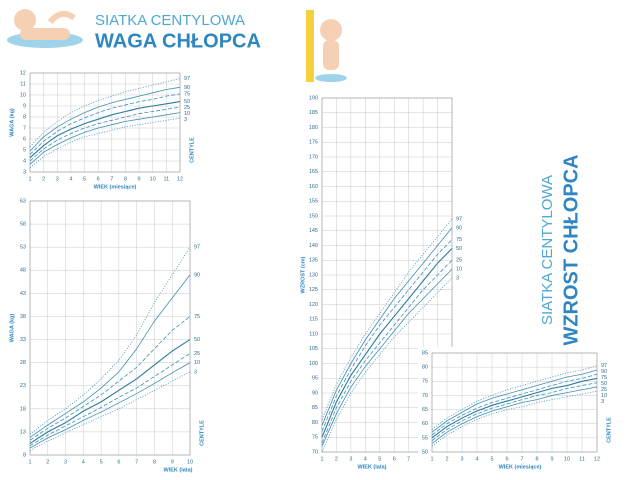  Describe the element at coordinates (23, 317) in the screenshot. I see `y-tick-label: 38` at that location.